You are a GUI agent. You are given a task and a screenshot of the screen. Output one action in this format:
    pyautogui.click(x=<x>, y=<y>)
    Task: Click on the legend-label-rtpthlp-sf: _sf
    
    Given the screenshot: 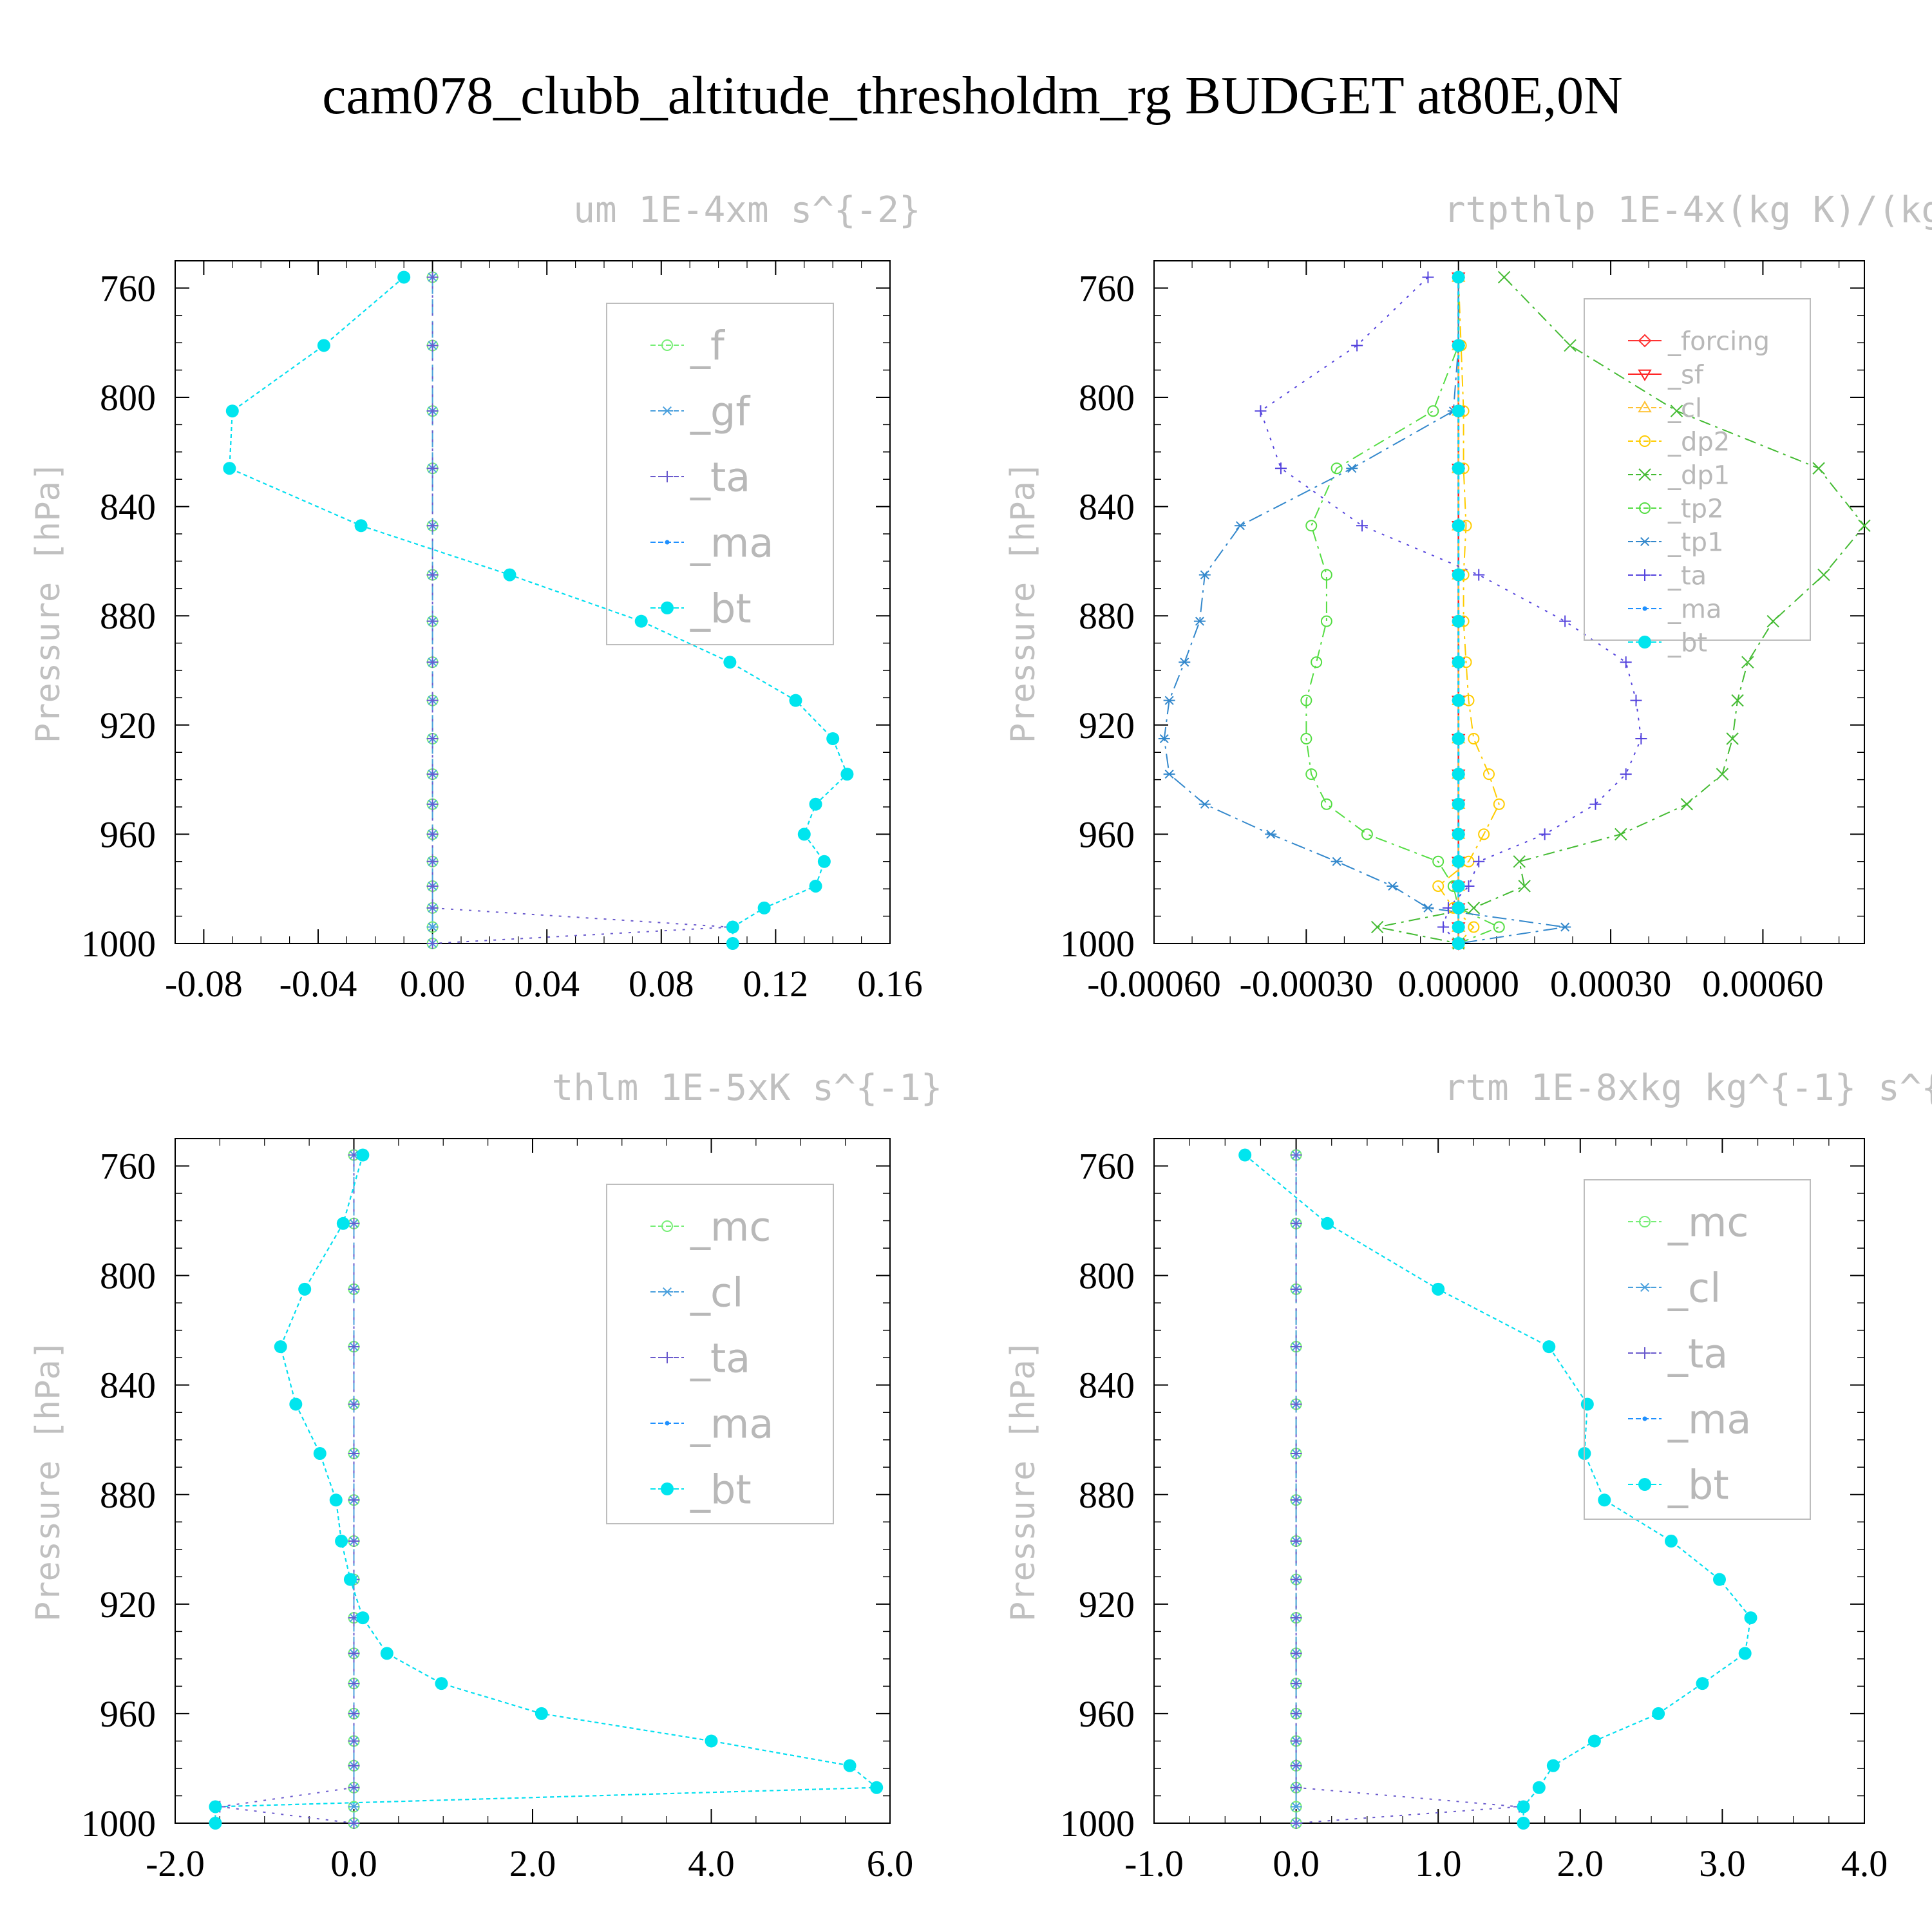 What is the action you would take?
    pyautogui.click(x=1686, y=375)
    